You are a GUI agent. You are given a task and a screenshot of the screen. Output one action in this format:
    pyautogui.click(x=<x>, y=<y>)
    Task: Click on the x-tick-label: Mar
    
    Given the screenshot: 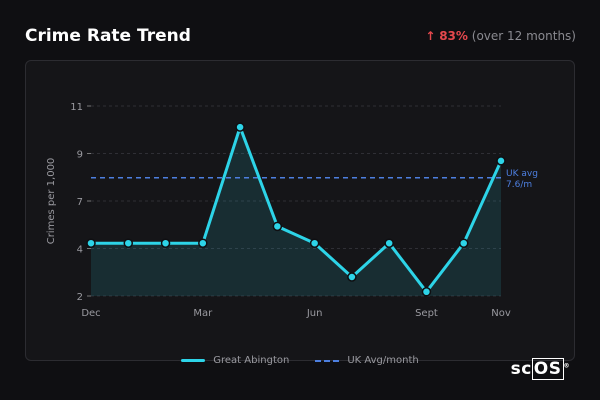 What is the action you would take?
    pyautogui.click(x=203, y=313)
    